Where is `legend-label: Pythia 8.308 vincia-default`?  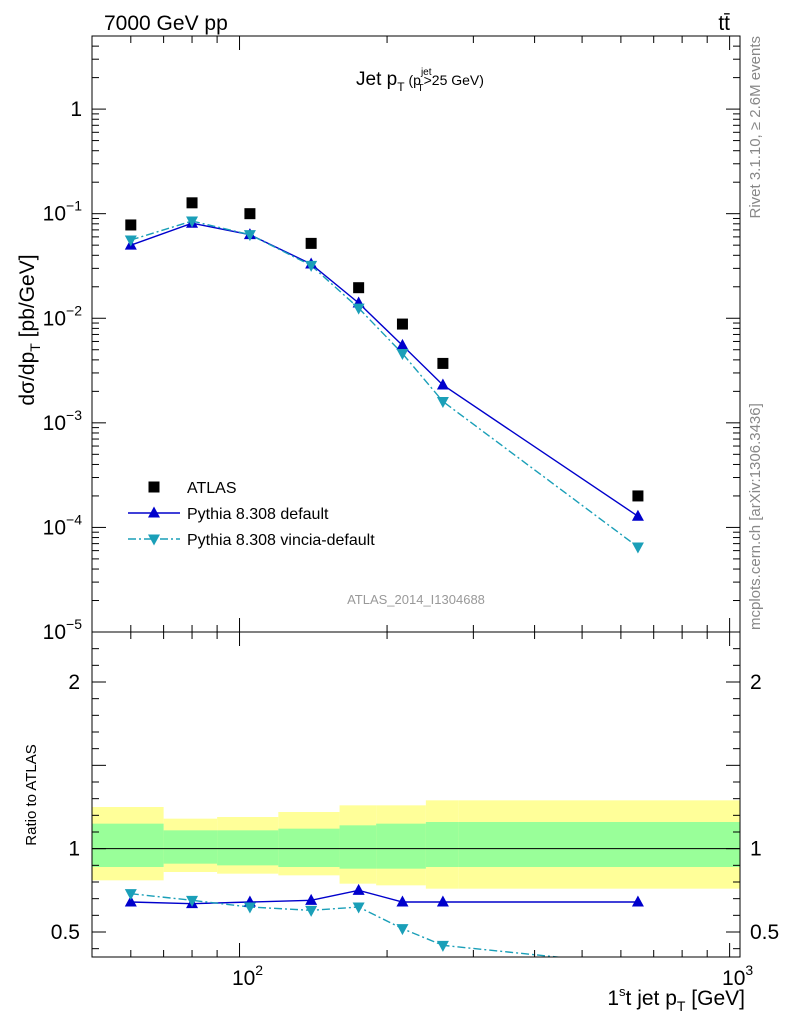 legend-label: Pythia 8.308 vincia-default is located at coordinates (281, 540).